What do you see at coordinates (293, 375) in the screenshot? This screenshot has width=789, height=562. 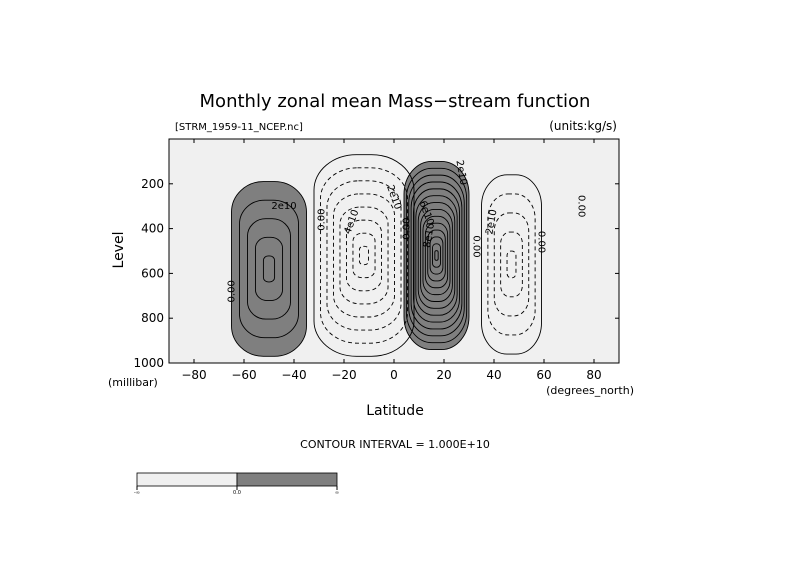 I see `x-tick-label: −40` at bounding box center [293, 375].